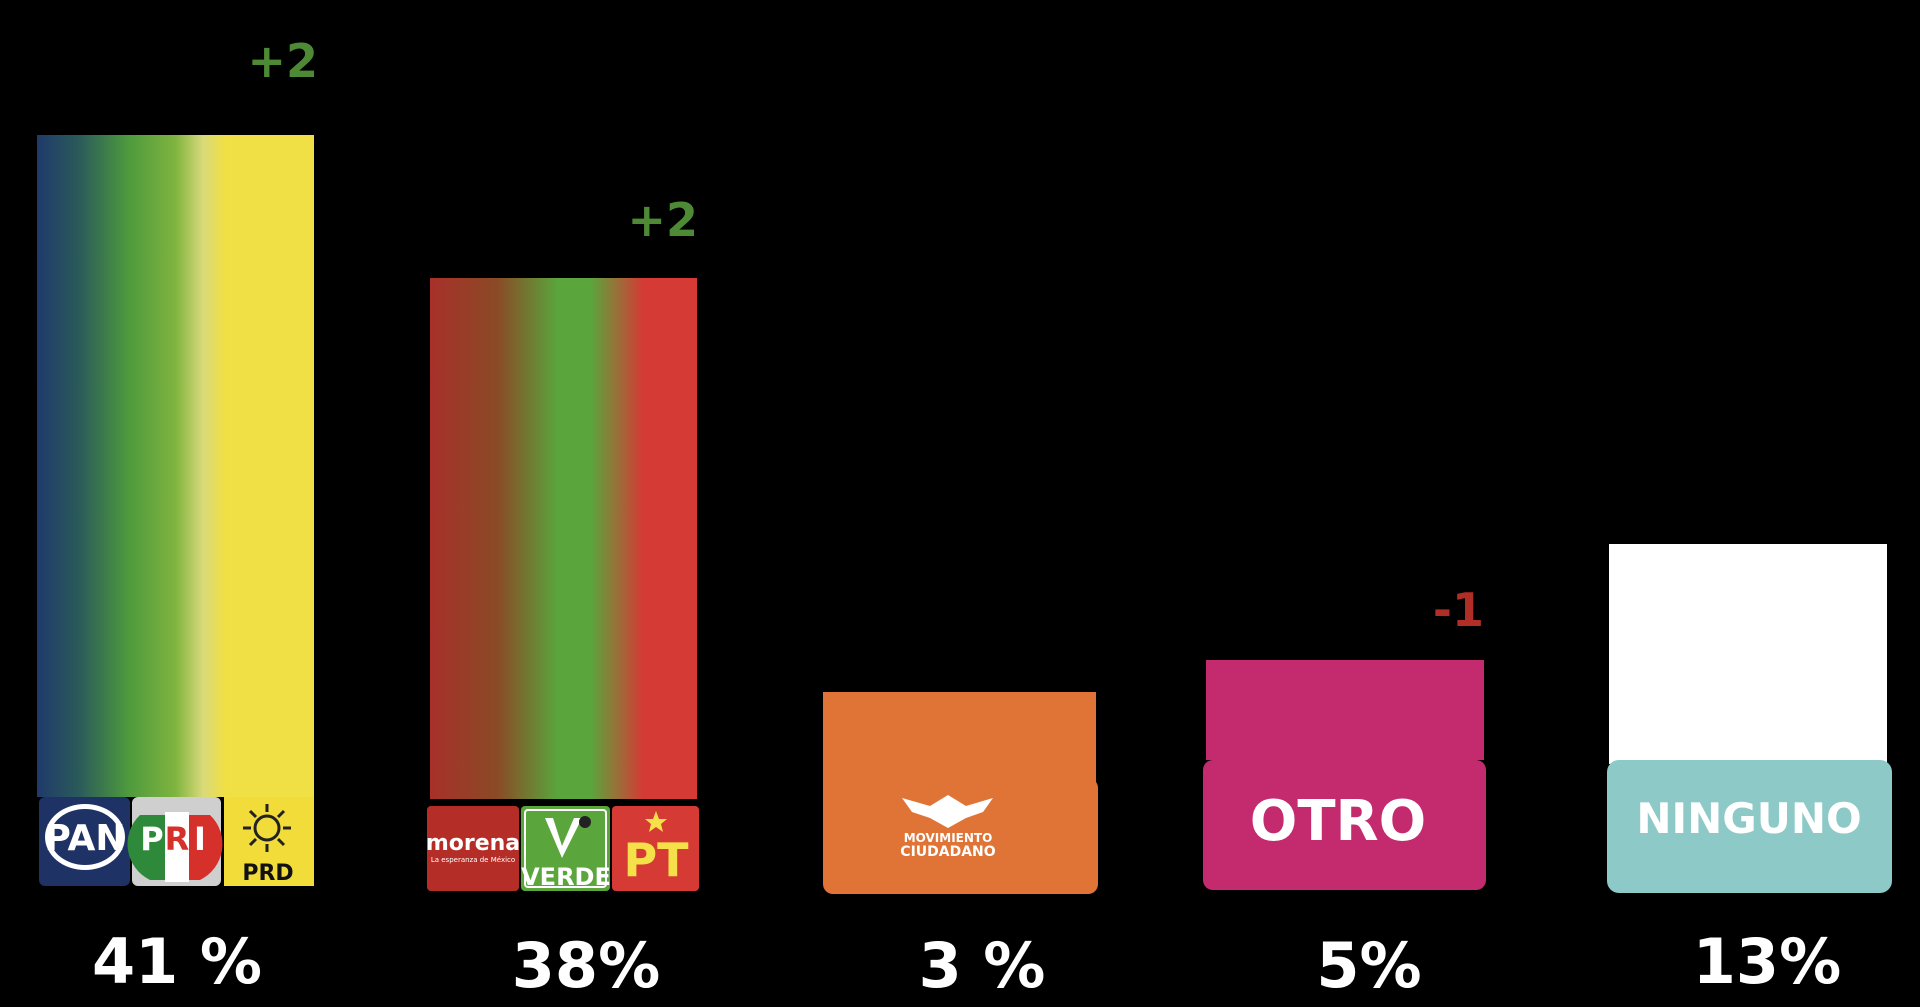 This screenshot has height=1007, width=1920. What do you see at coordinates (84, 838) in the screenshot?
I see `svg-text: PAN` at bounding box center [84, 838].